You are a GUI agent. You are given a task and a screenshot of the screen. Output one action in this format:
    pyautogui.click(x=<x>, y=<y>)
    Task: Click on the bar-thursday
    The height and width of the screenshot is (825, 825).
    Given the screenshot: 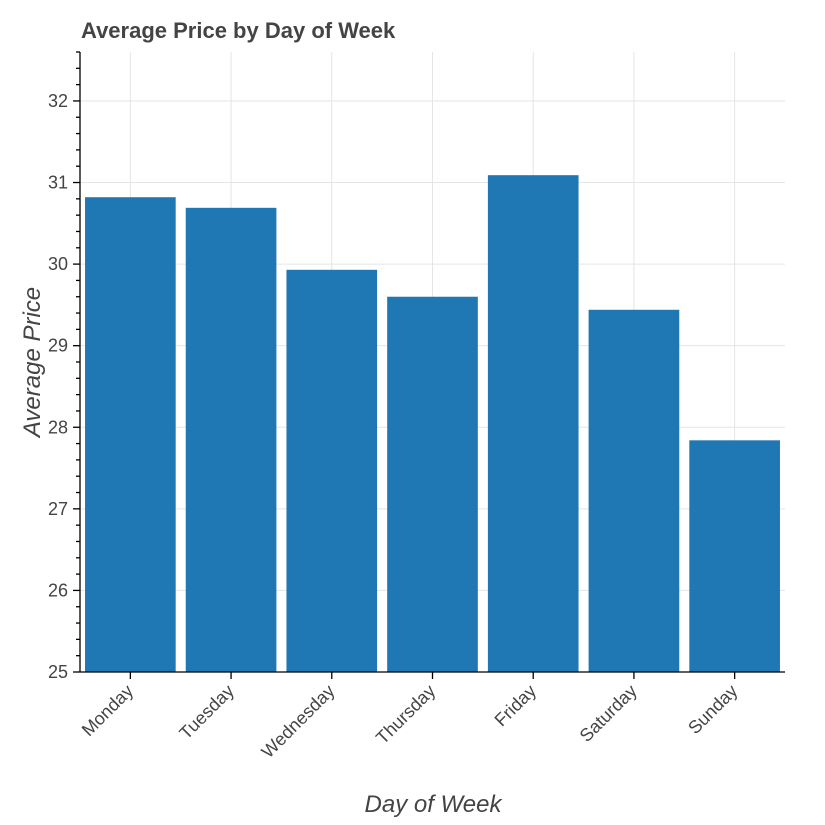 What is the action you would take?
    pyautogui.click(x=432, y=484)
    